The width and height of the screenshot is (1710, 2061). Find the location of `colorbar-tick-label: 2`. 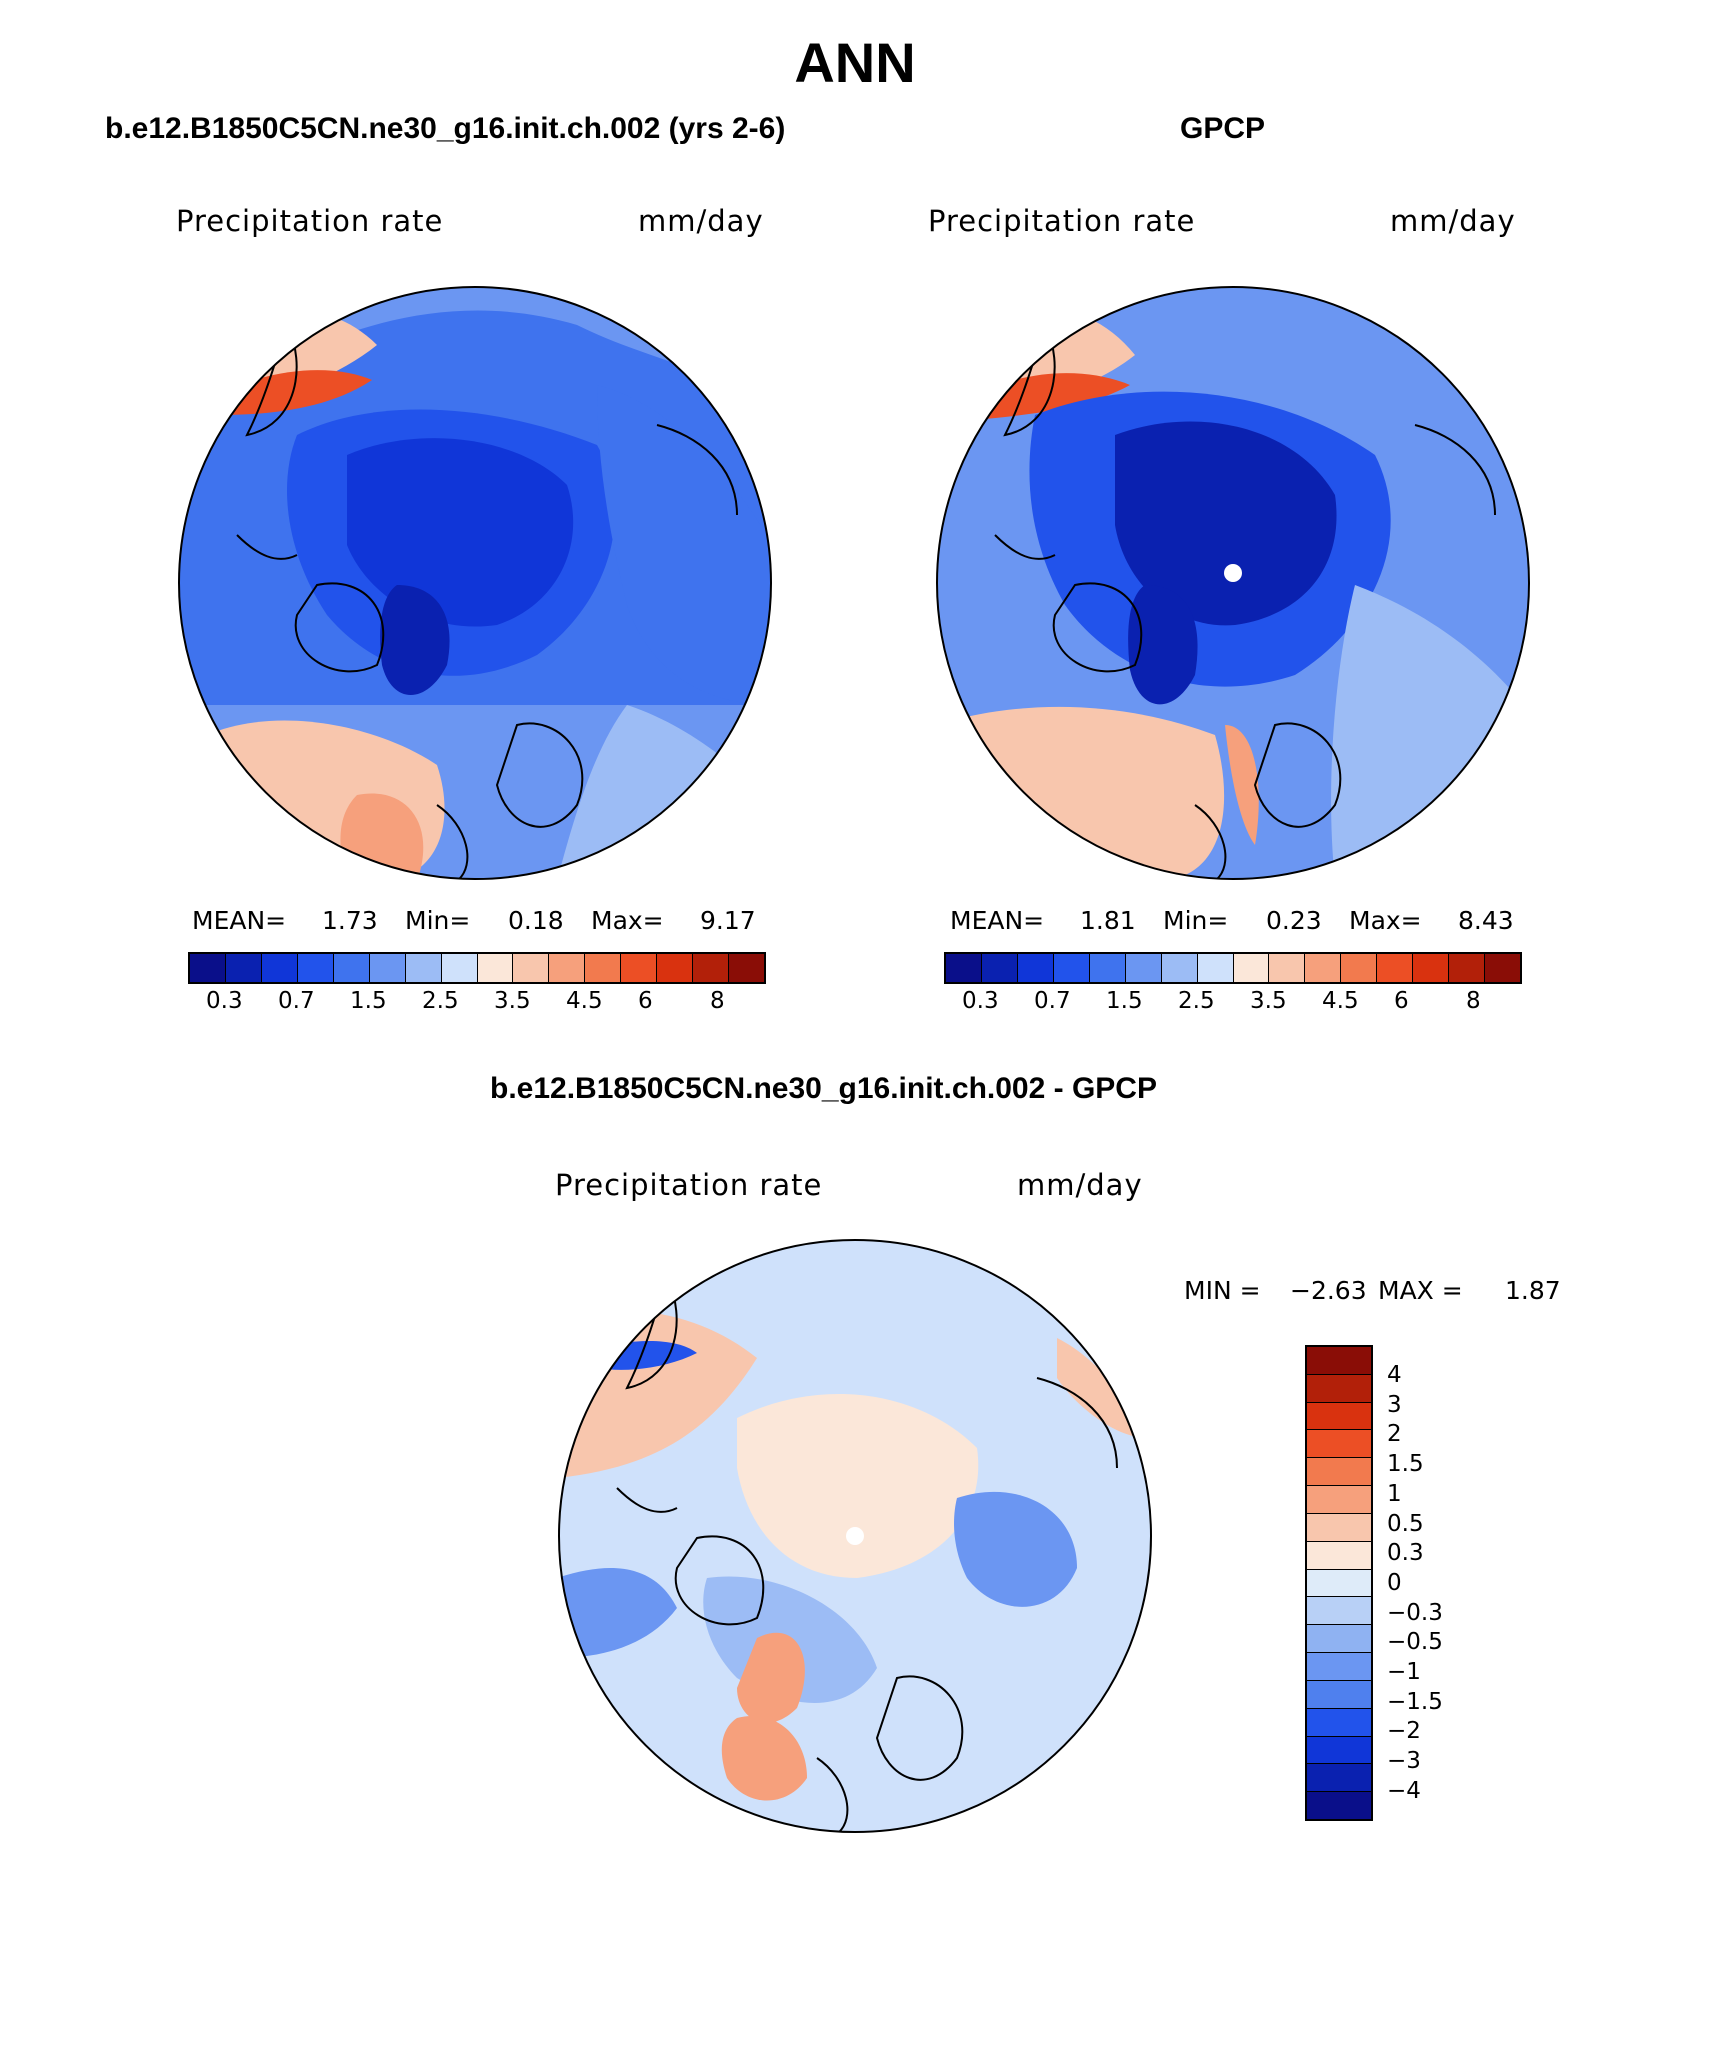

colorbar-tick-label: 2 is located at coordinates (1394, 1434).